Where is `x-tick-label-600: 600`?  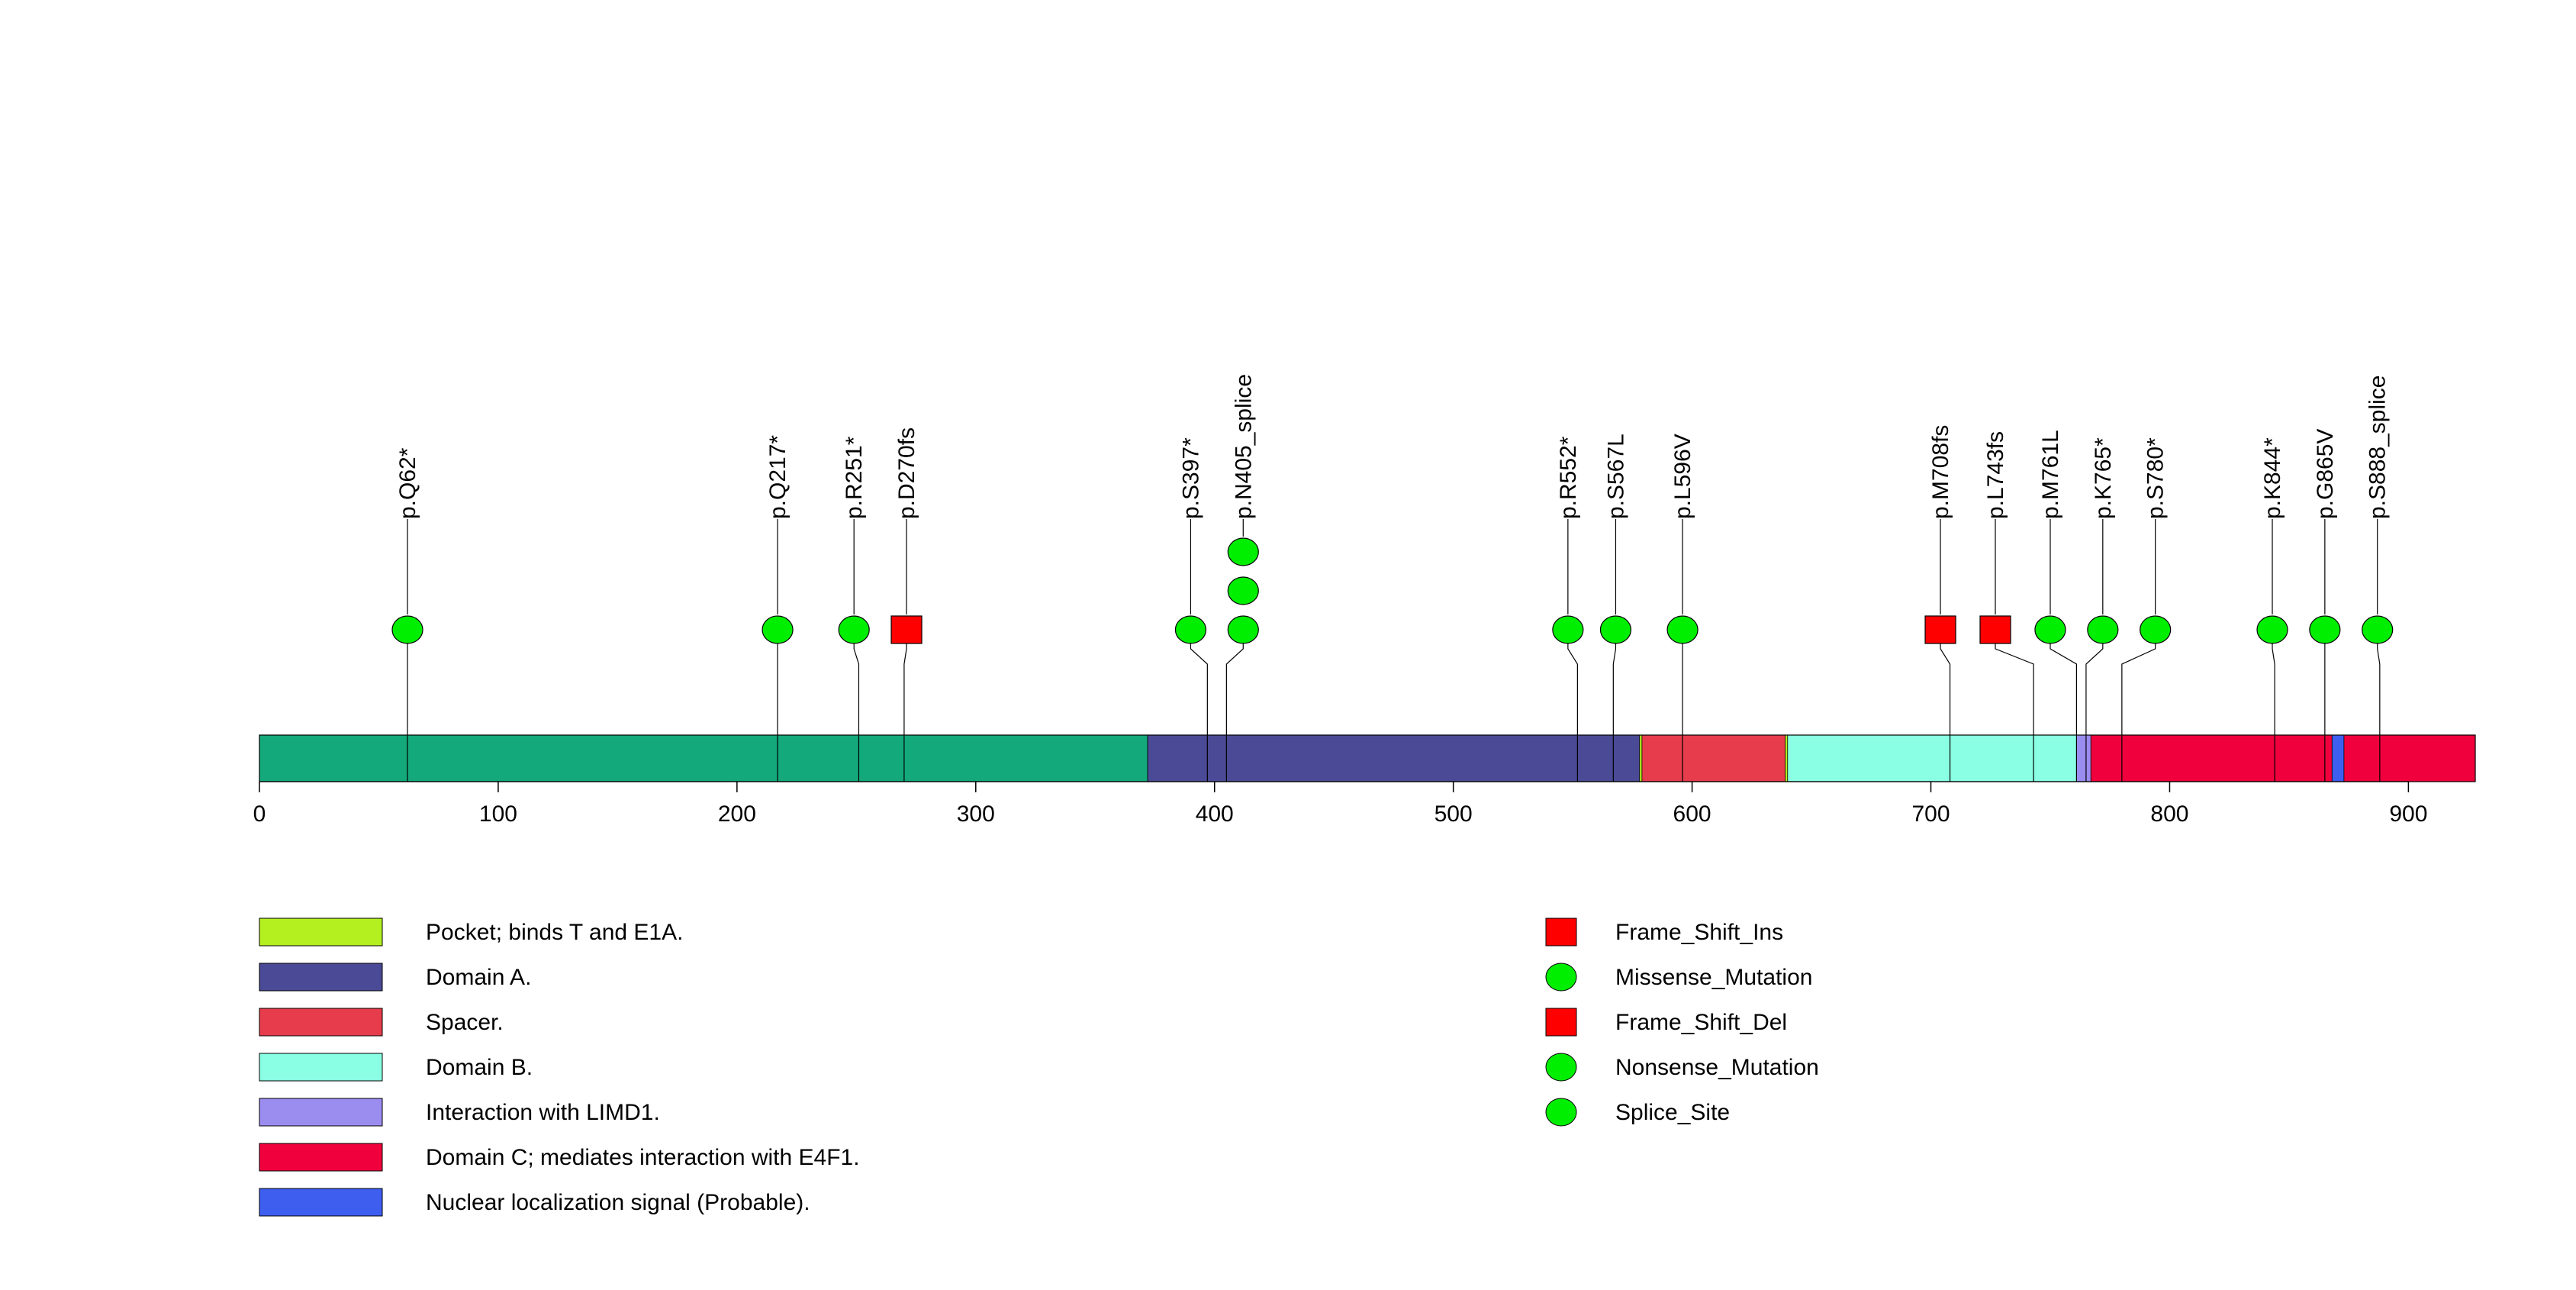 x-tick-label-600: 600 is located at coordinates (1692, 814).